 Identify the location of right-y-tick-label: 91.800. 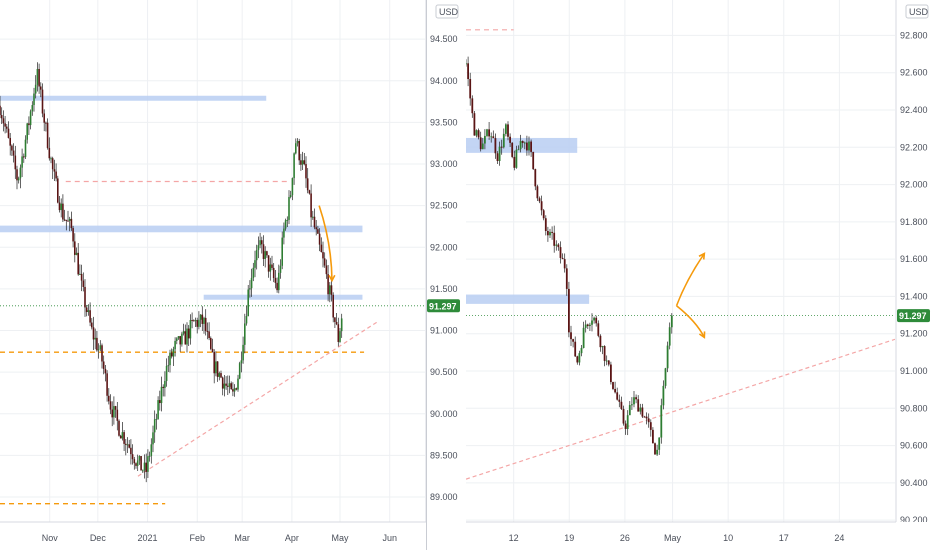
(914, 222).